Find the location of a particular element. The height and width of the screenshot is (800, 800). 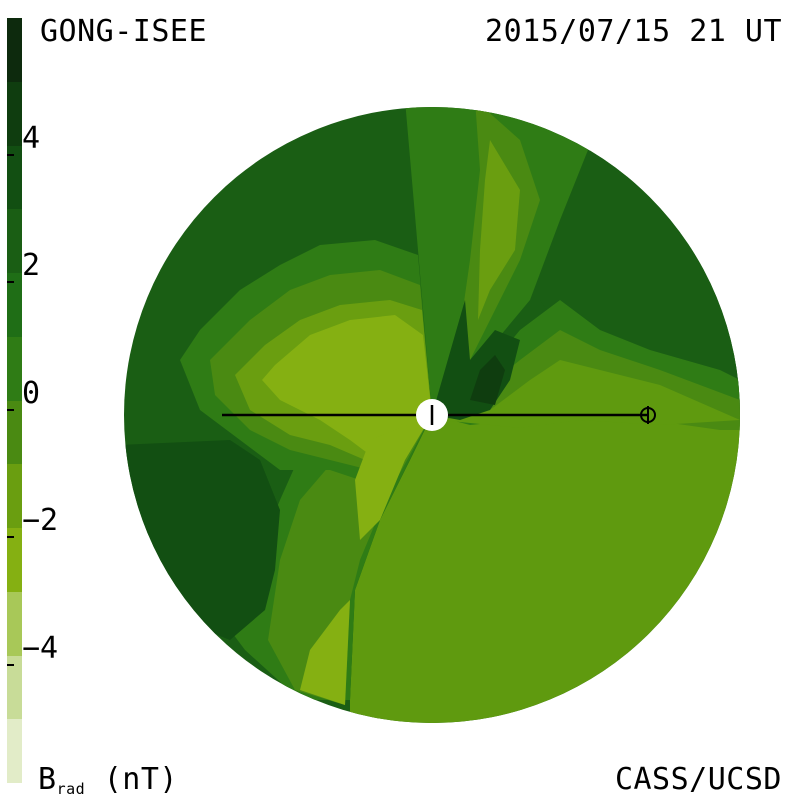

colorbar-tick-label: −4 is located at coordinates (40, 648).